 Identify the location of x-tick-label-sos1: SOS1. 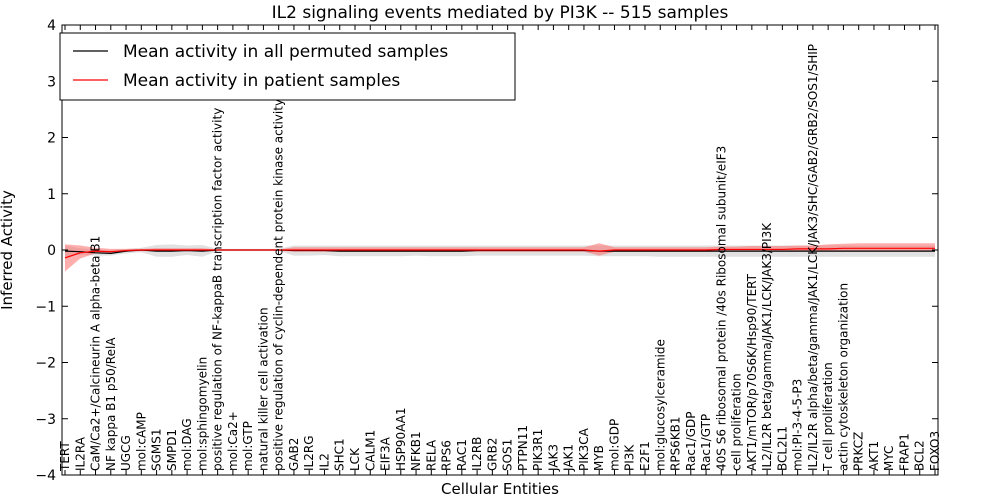
(508, 455).